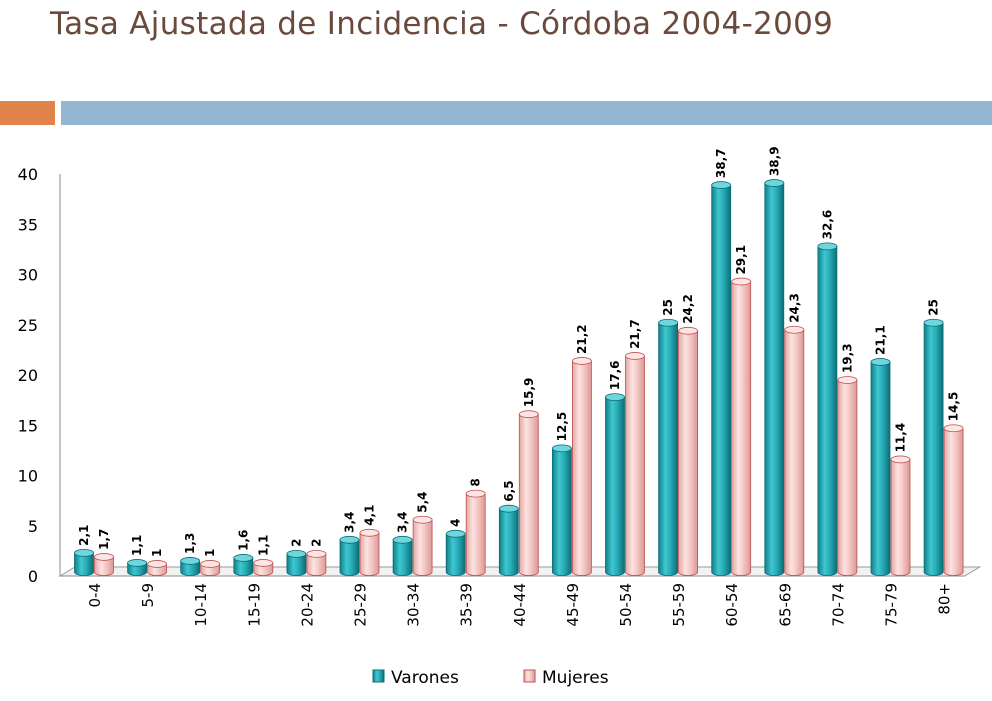 The width and height of the screenshot is (992, 701). What do you see at coordinates (520, 605) in the screenshot?
I see `x-tick-label: 40-44` at bounding box center [520, 605].